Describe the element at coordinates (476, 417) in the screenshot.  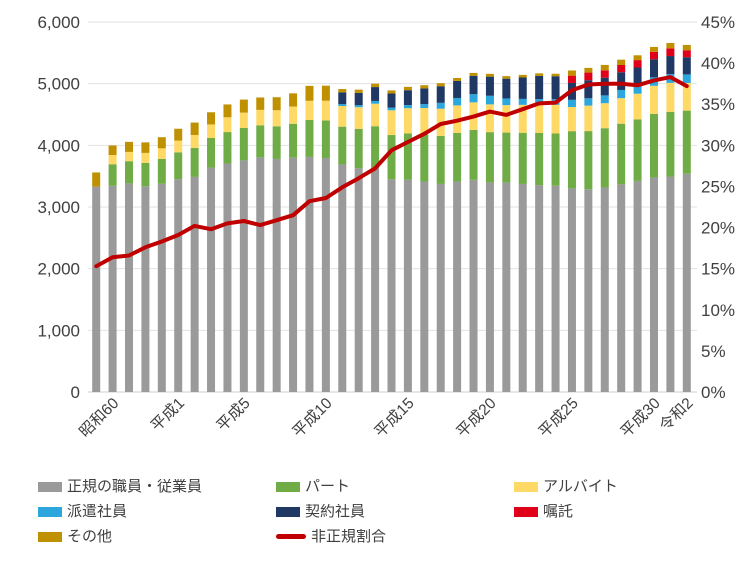
I see `x-tick-label: 平成20` at that location.